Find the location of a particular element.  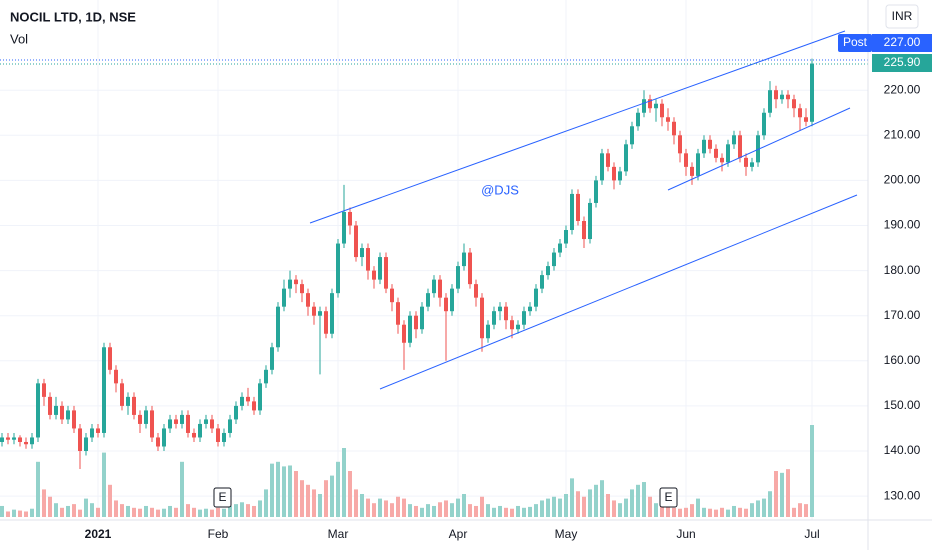

x-tick-label: Feb is located at coordinates (218, 534).